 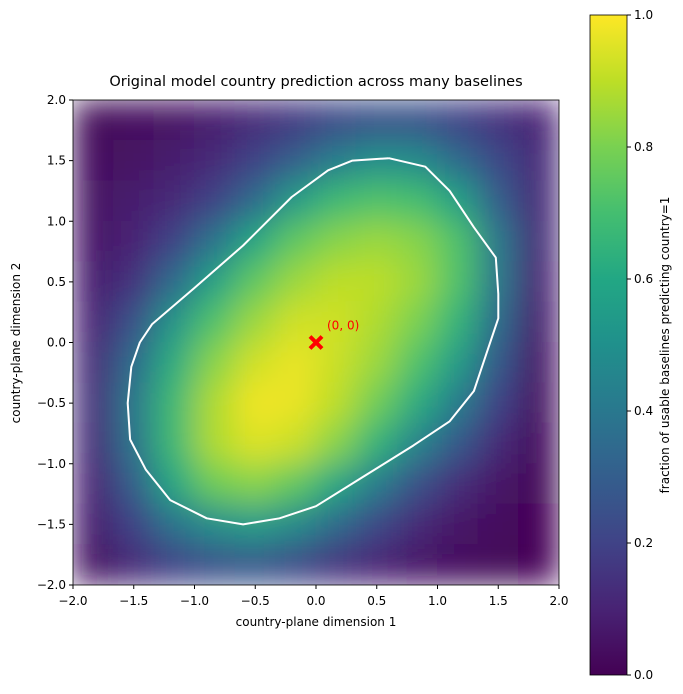 I want to click on y-tick-label: −2.0, so click(x=51, y=585).